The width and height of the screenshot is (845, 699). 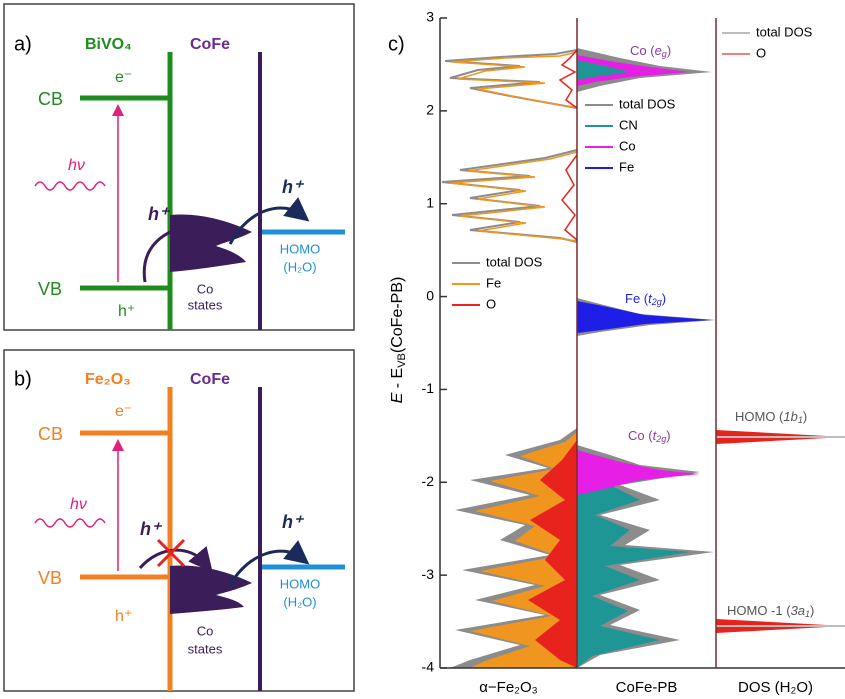 What do you see at coordinates (759, 416) in the screenshot?
I see `annotation-part: HOMO (` at bounding box center [759, 416].